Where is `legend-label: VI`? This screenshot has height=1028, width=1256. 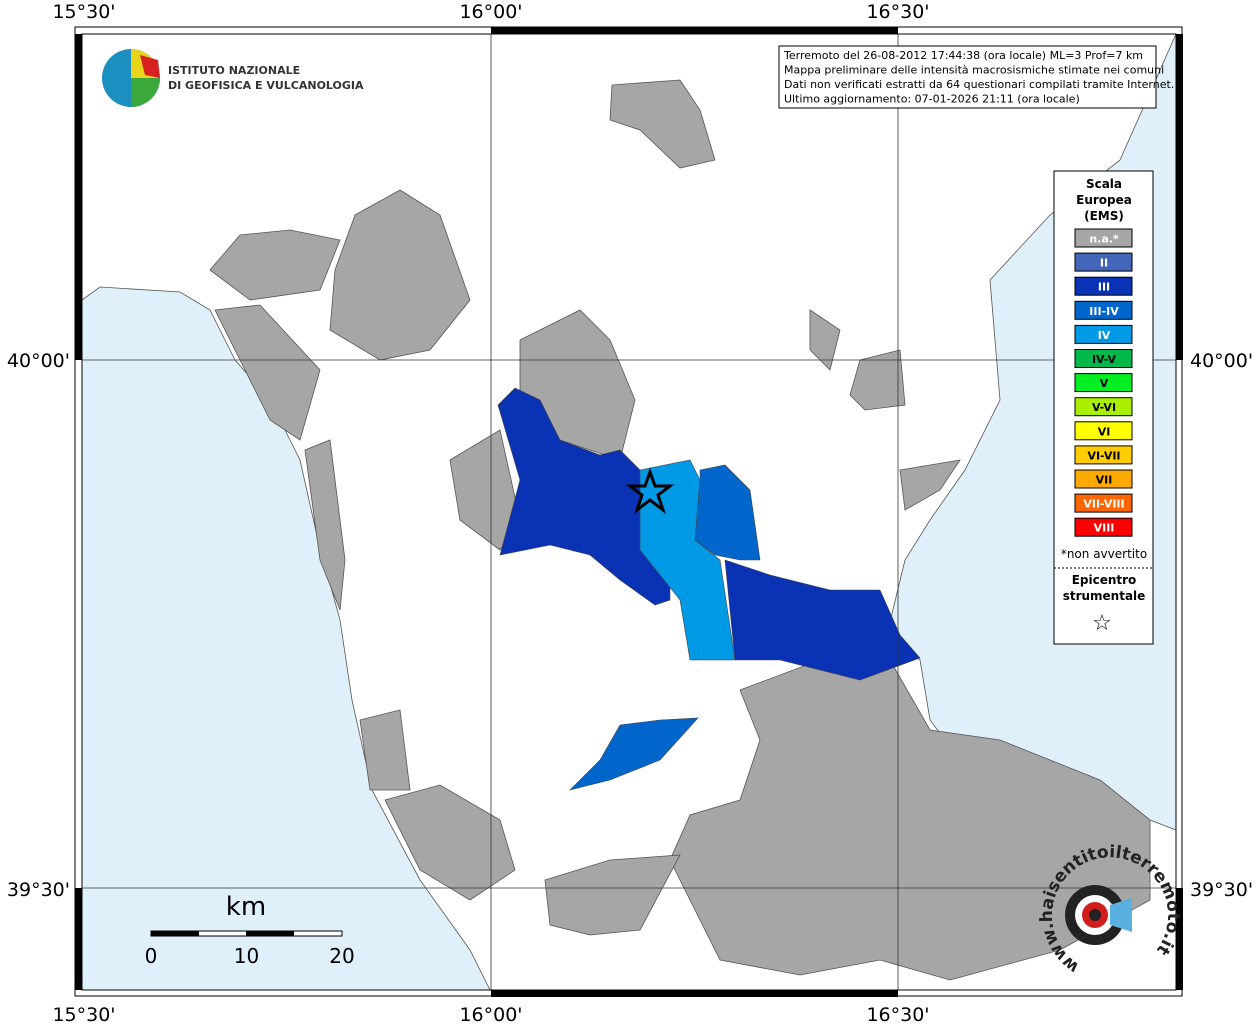 legend-label: VI is located at coordinates (1104, 431).